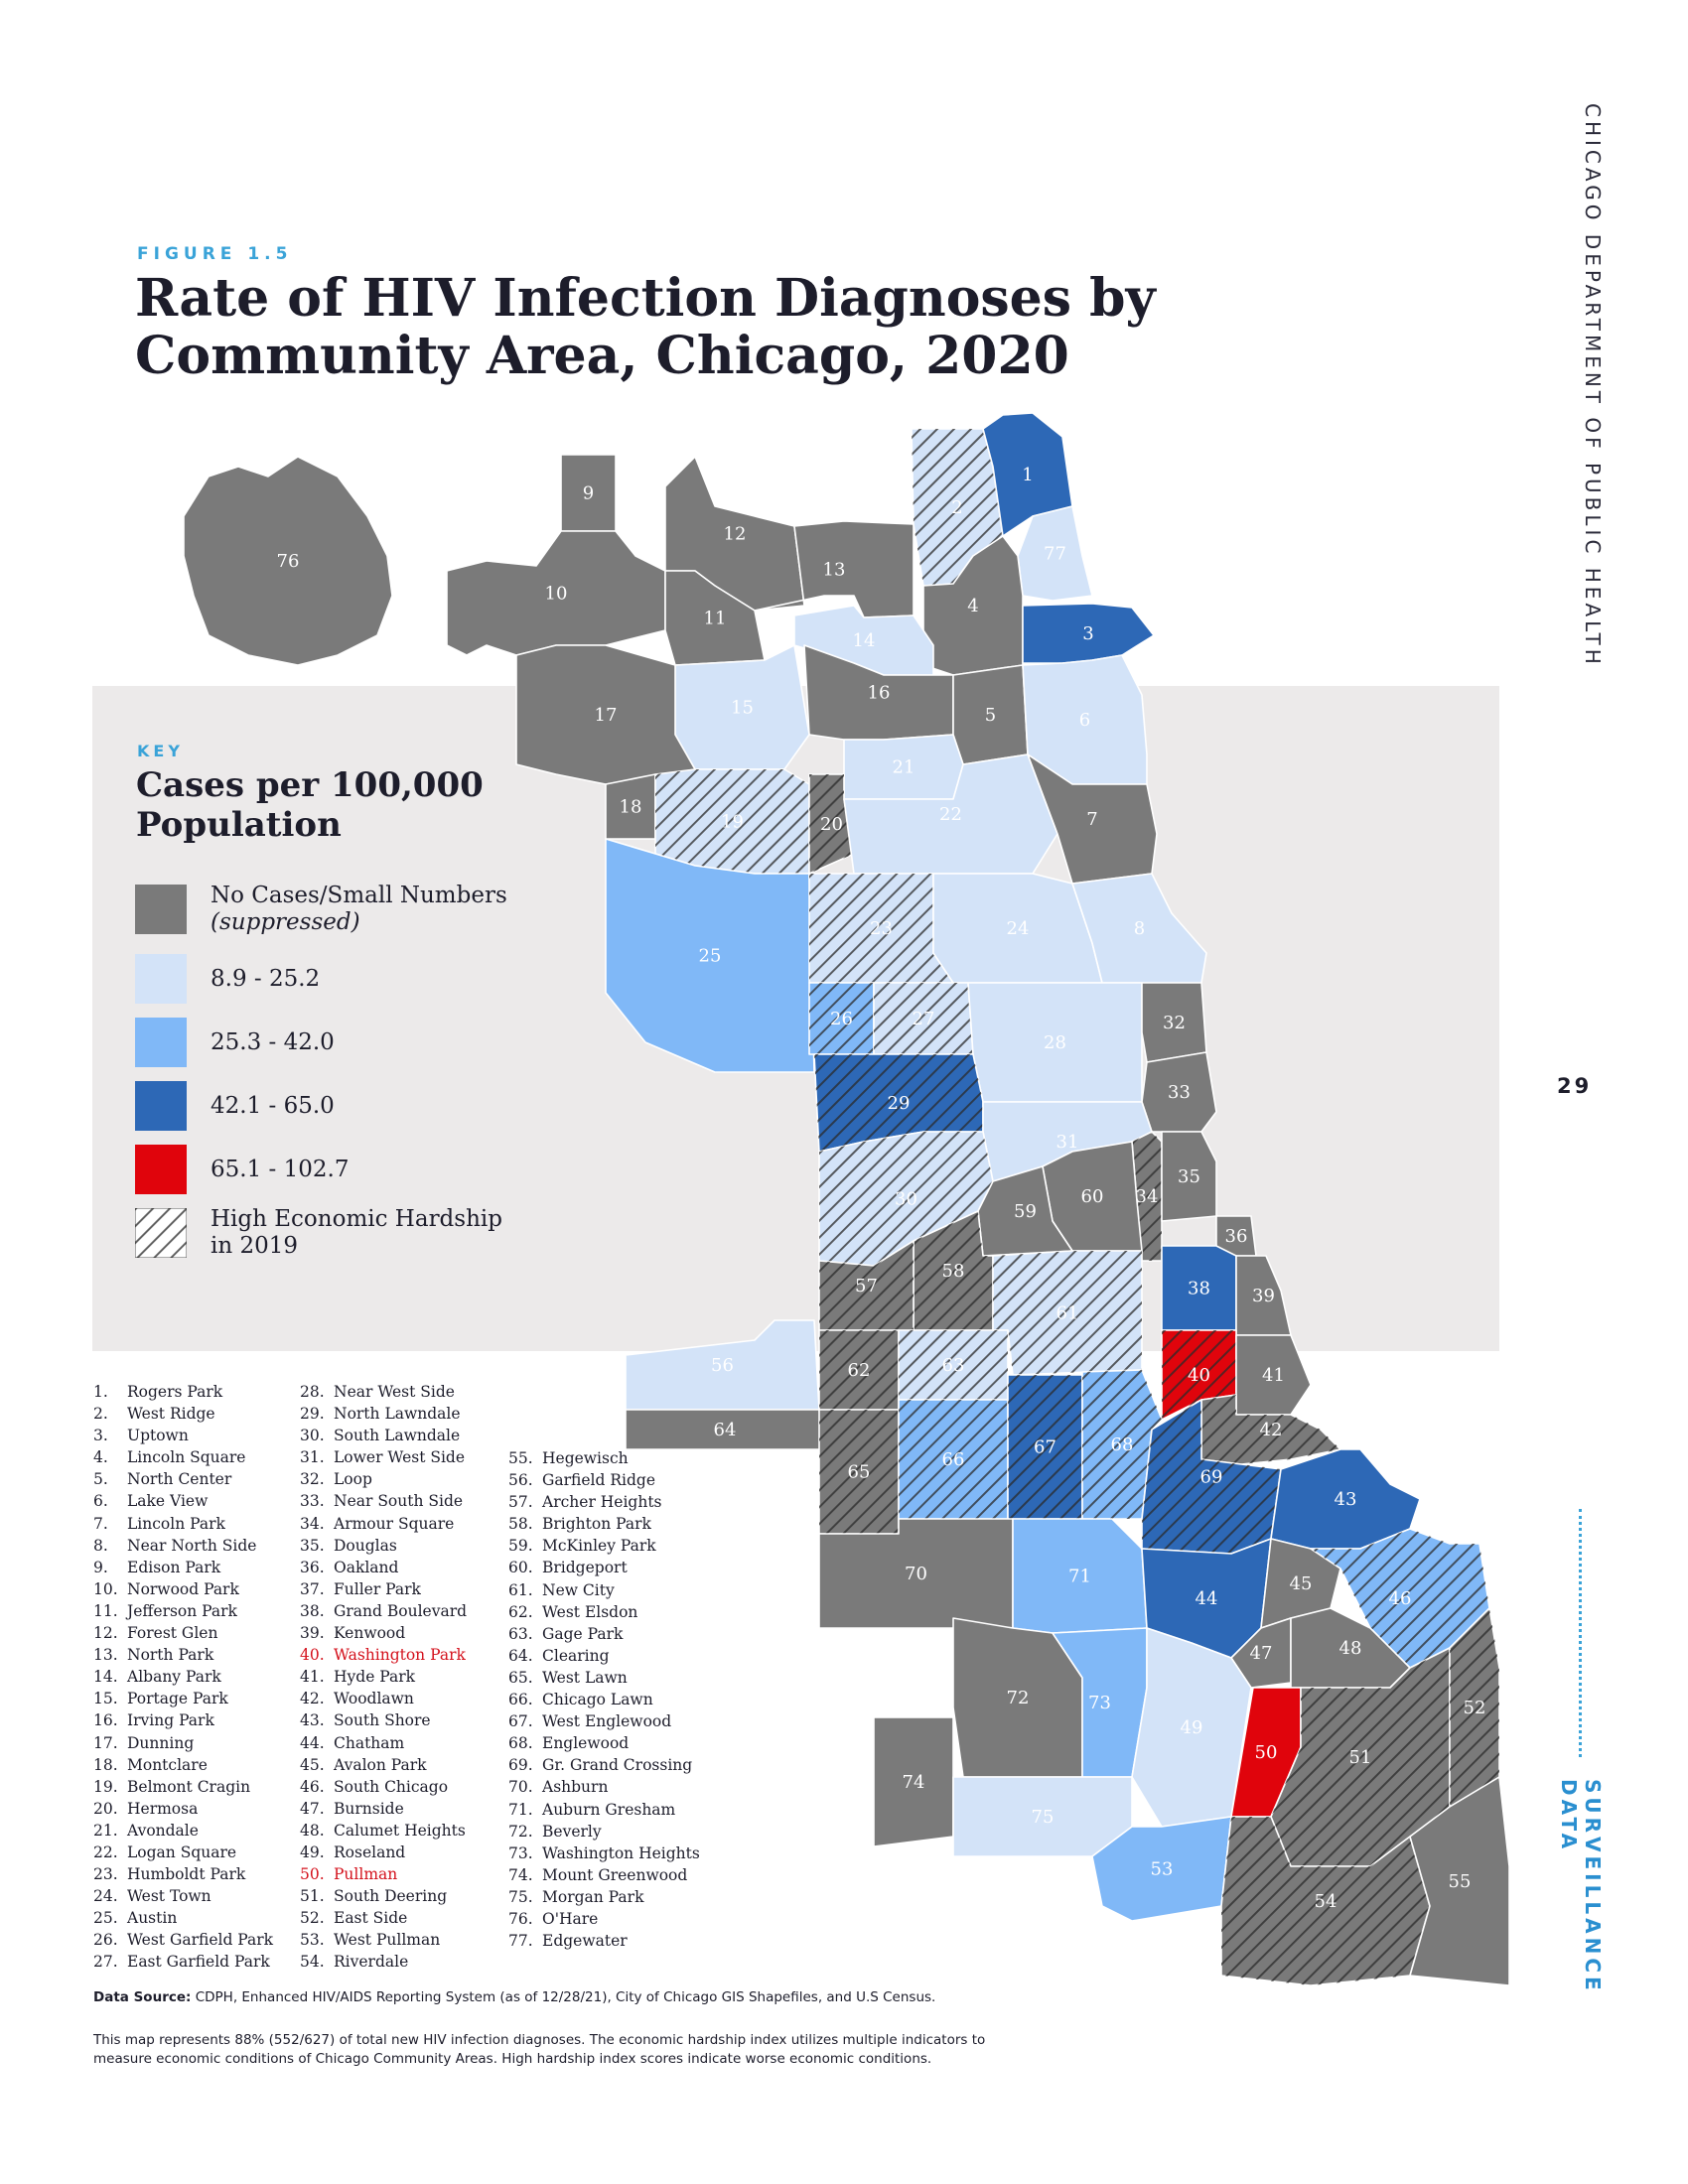  What do you see at coordinates (859, 1472) in the screenshot?
I see `map-area-label: 65` at bounding box center [859, 1472].